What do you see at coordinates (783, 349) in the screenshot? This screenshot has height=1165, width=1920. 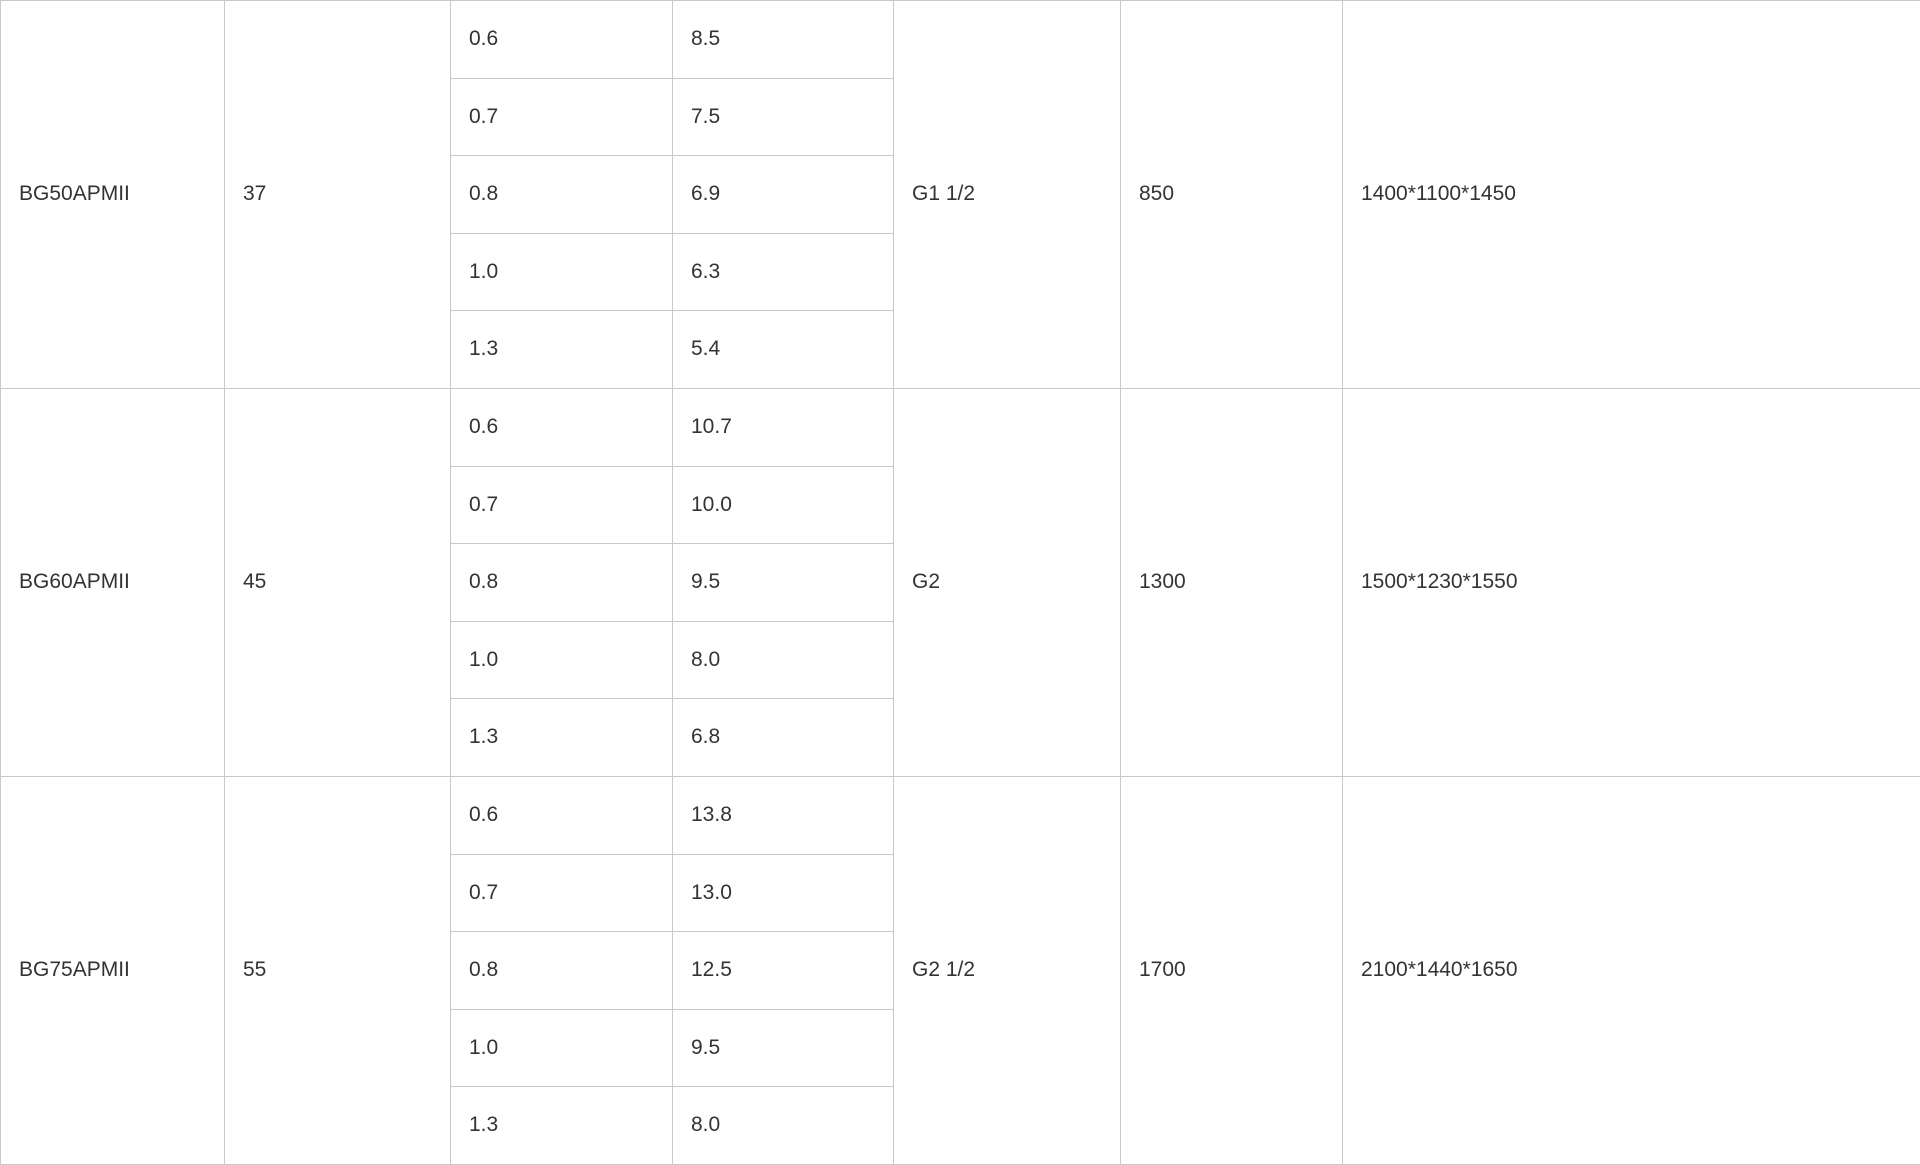 I see `cell-capacity: 5.4` at bounding box center [783, 349].